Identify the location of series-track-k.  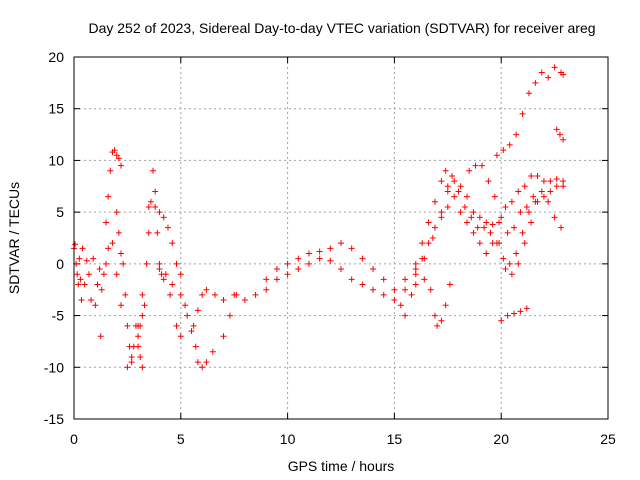
(530, 111).